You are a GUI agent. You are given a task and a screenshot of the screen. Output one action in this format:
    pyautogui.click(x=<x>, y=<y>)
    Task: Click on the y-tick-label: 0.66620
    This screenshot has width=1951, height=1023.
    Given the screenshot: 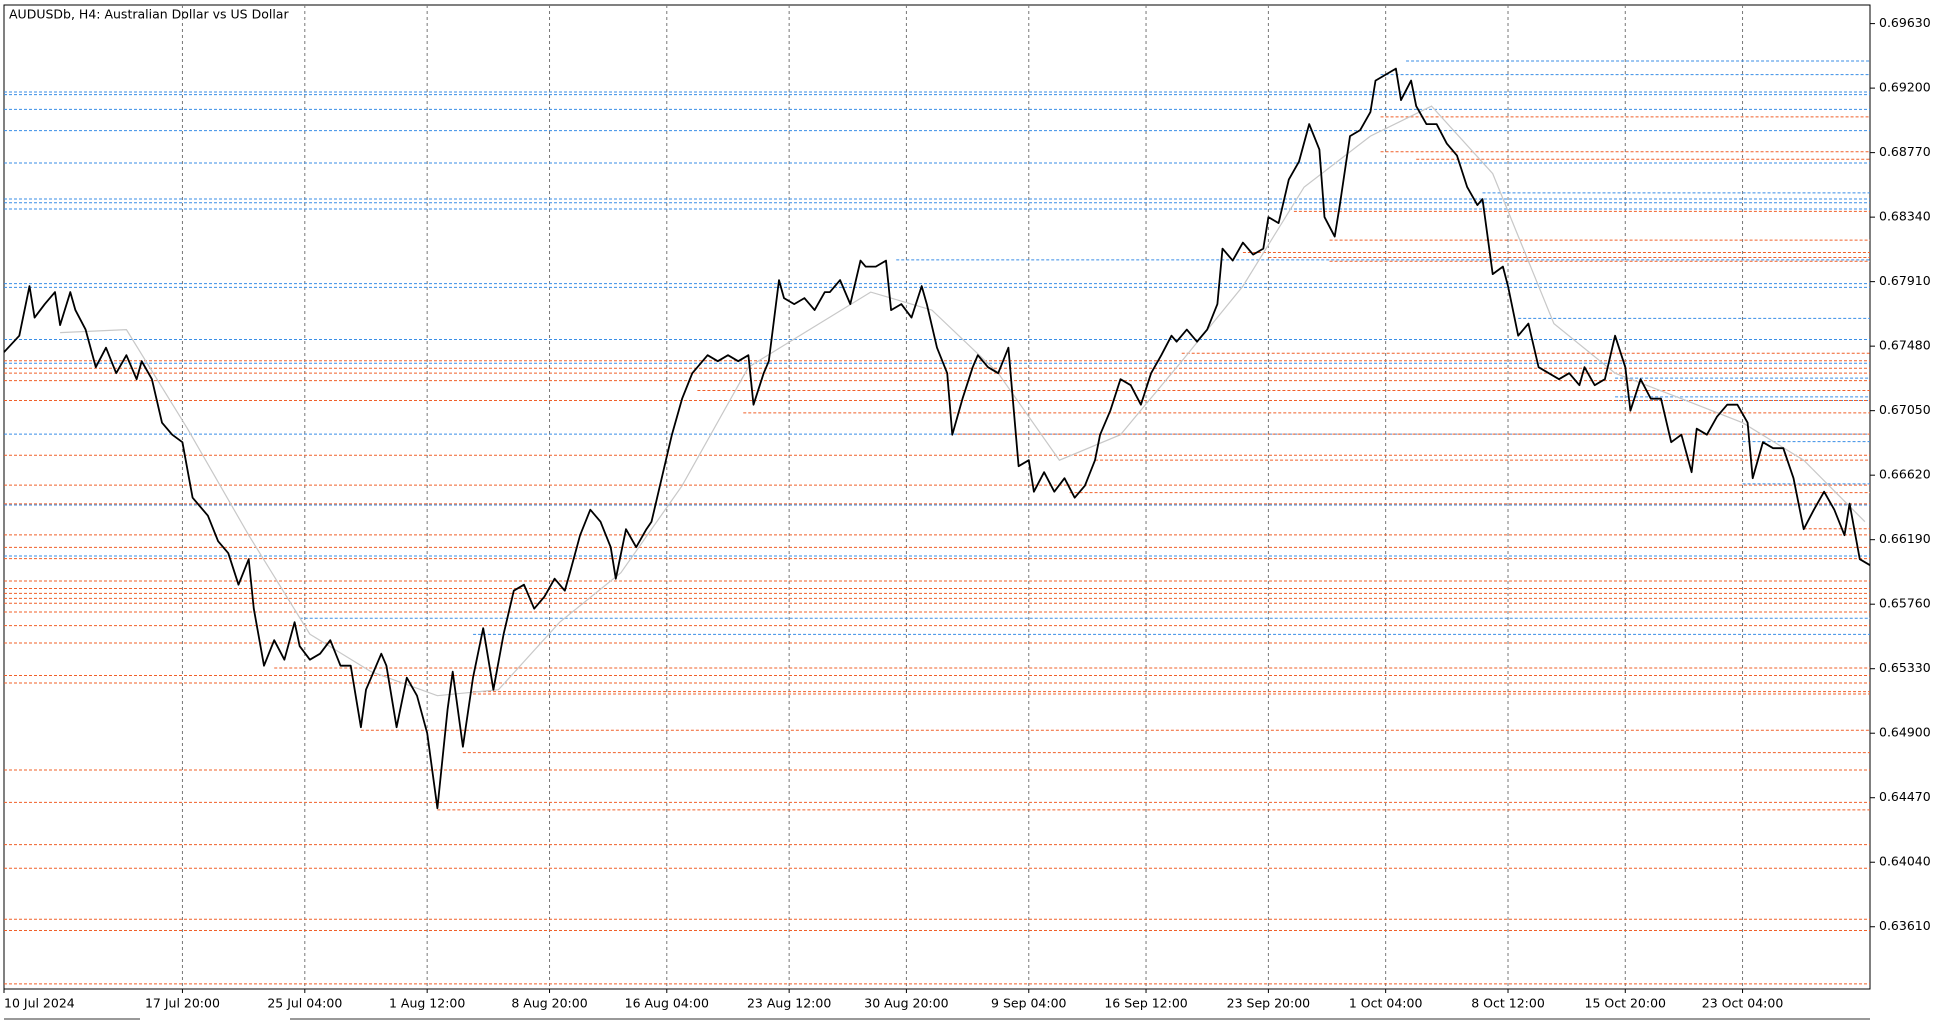 What is the action you would take?
    pyautogui.click(x=1905, y=474)
    